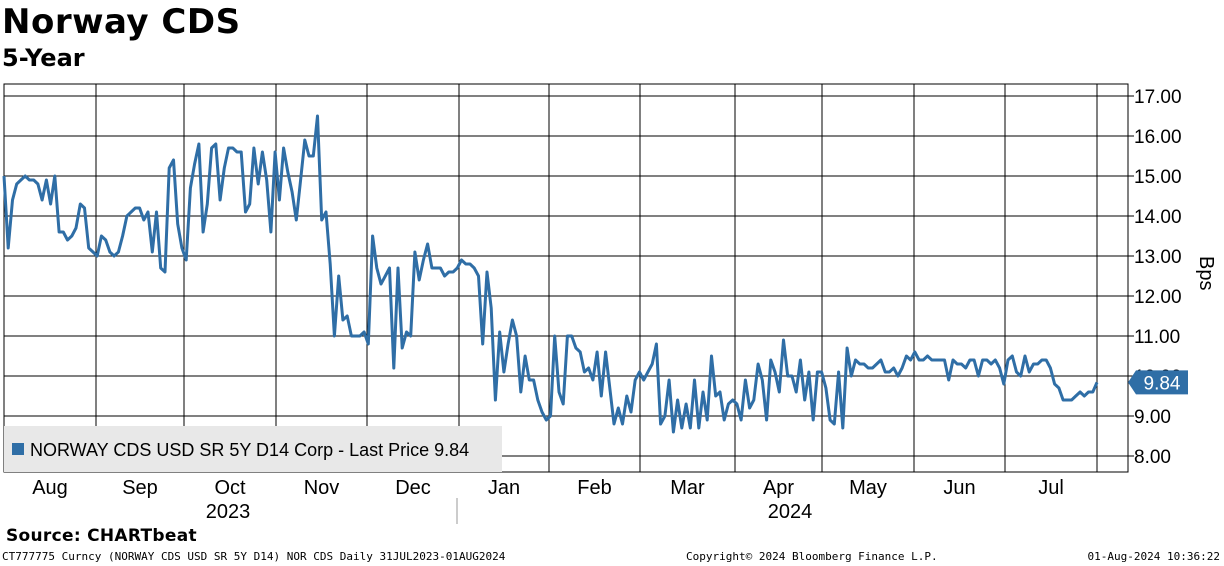  I want to click on x-tick-label: Sep, so click(140, 488).